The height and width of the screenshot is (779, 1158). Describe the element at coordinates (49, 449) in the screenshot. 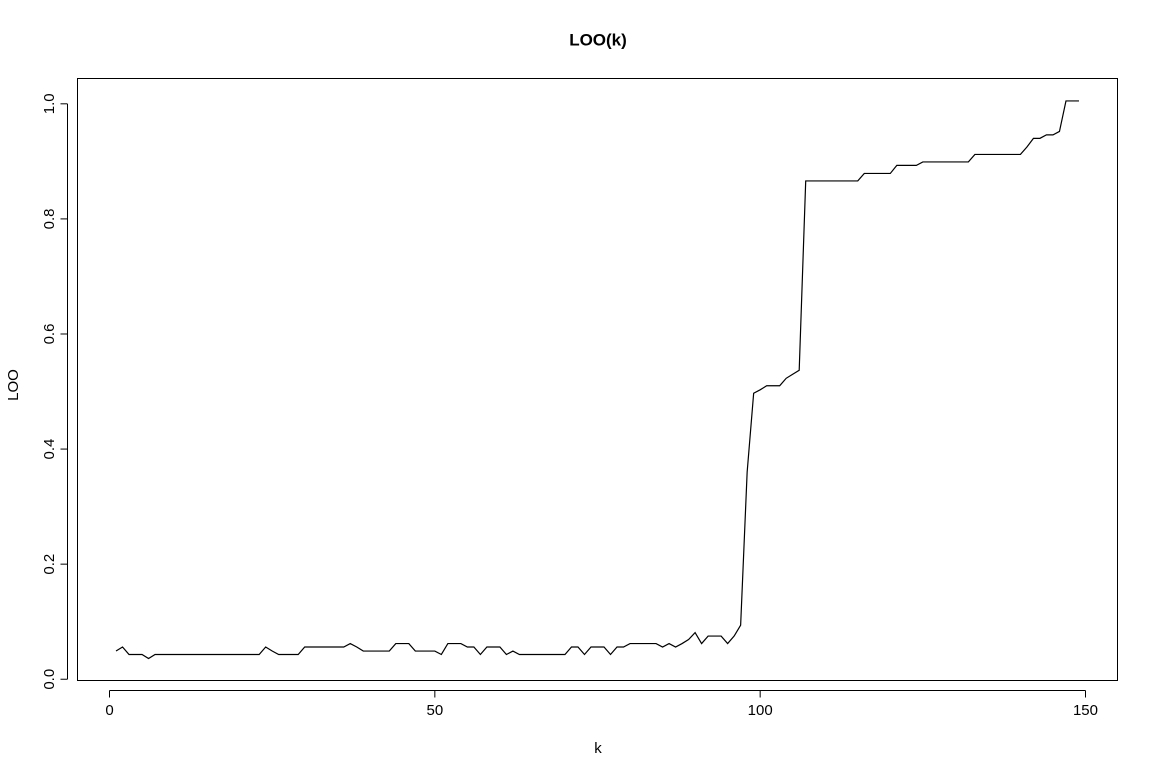

I see `y-tick-label: 0.4` at that location.